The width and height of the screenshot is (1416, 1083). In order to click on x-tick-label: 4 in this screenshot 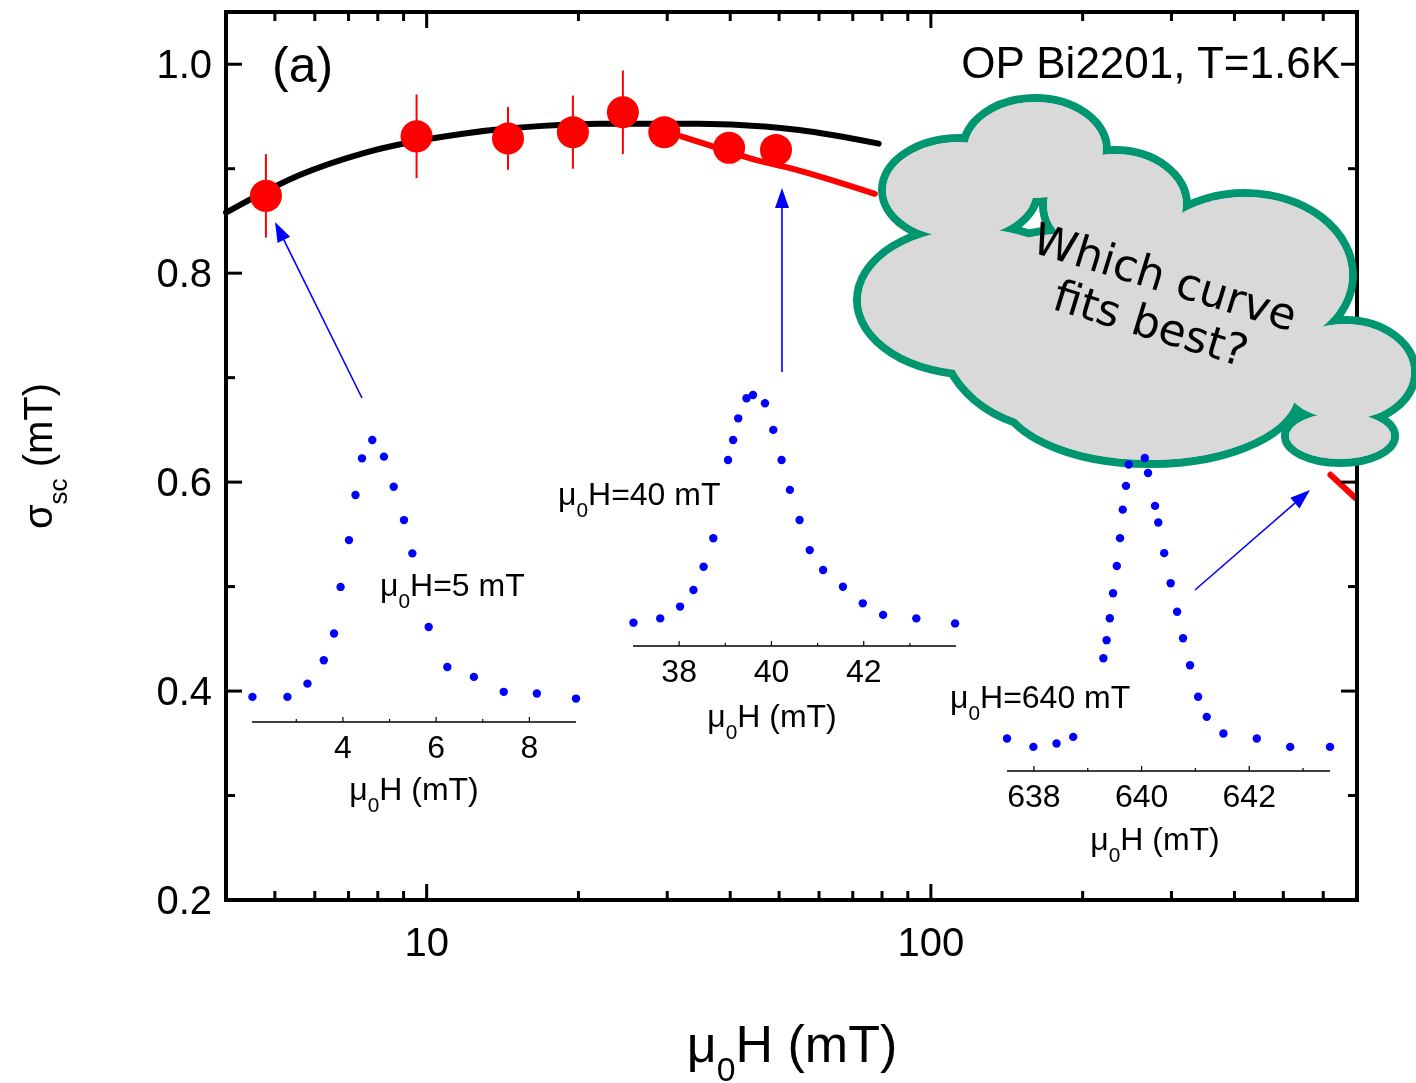, I will do `click(343, 747)`.